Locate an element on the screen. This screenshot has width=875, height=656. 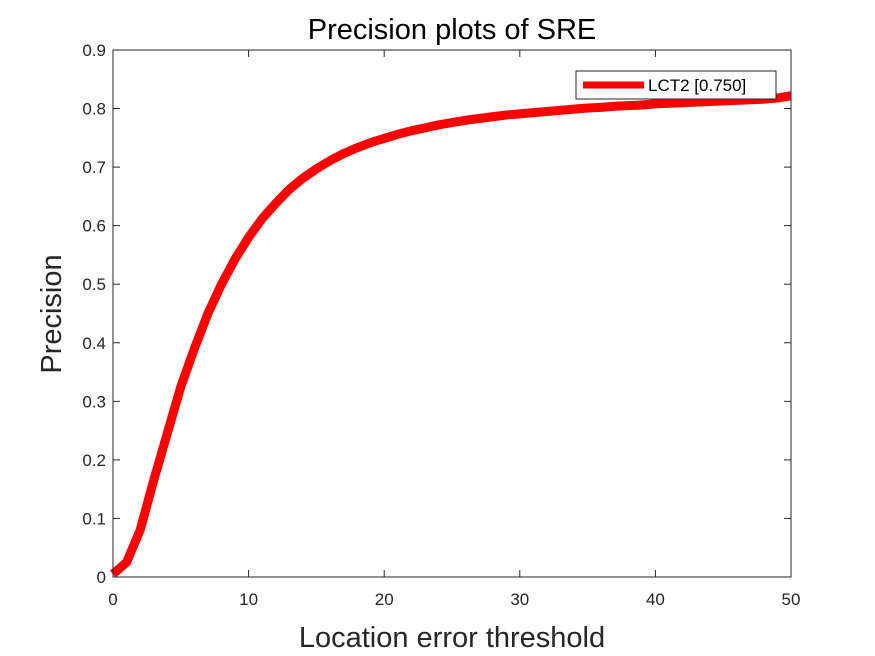
x-tick-label: 10 is located at coordinates (248, 599).